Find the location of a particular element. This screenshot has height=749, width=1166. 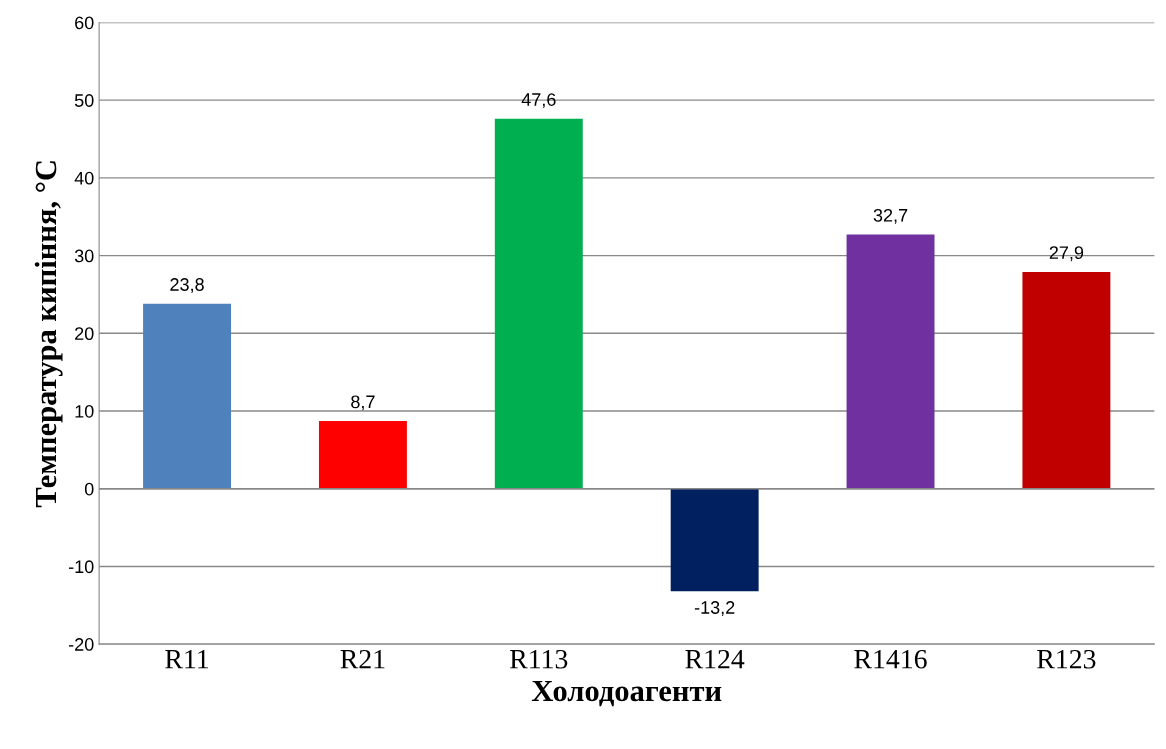

y-tick-label: 20 is located at coordinates (84, 334).